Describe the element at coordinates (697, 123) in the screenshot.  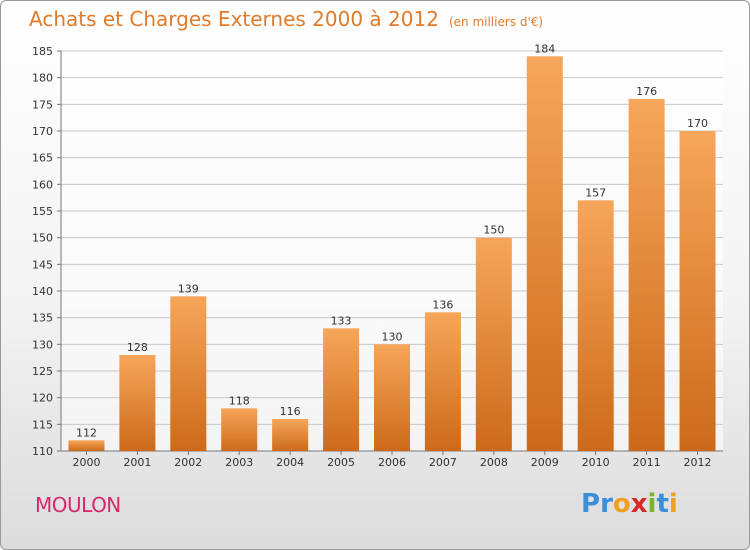
I see `data-label: 170` at that location.